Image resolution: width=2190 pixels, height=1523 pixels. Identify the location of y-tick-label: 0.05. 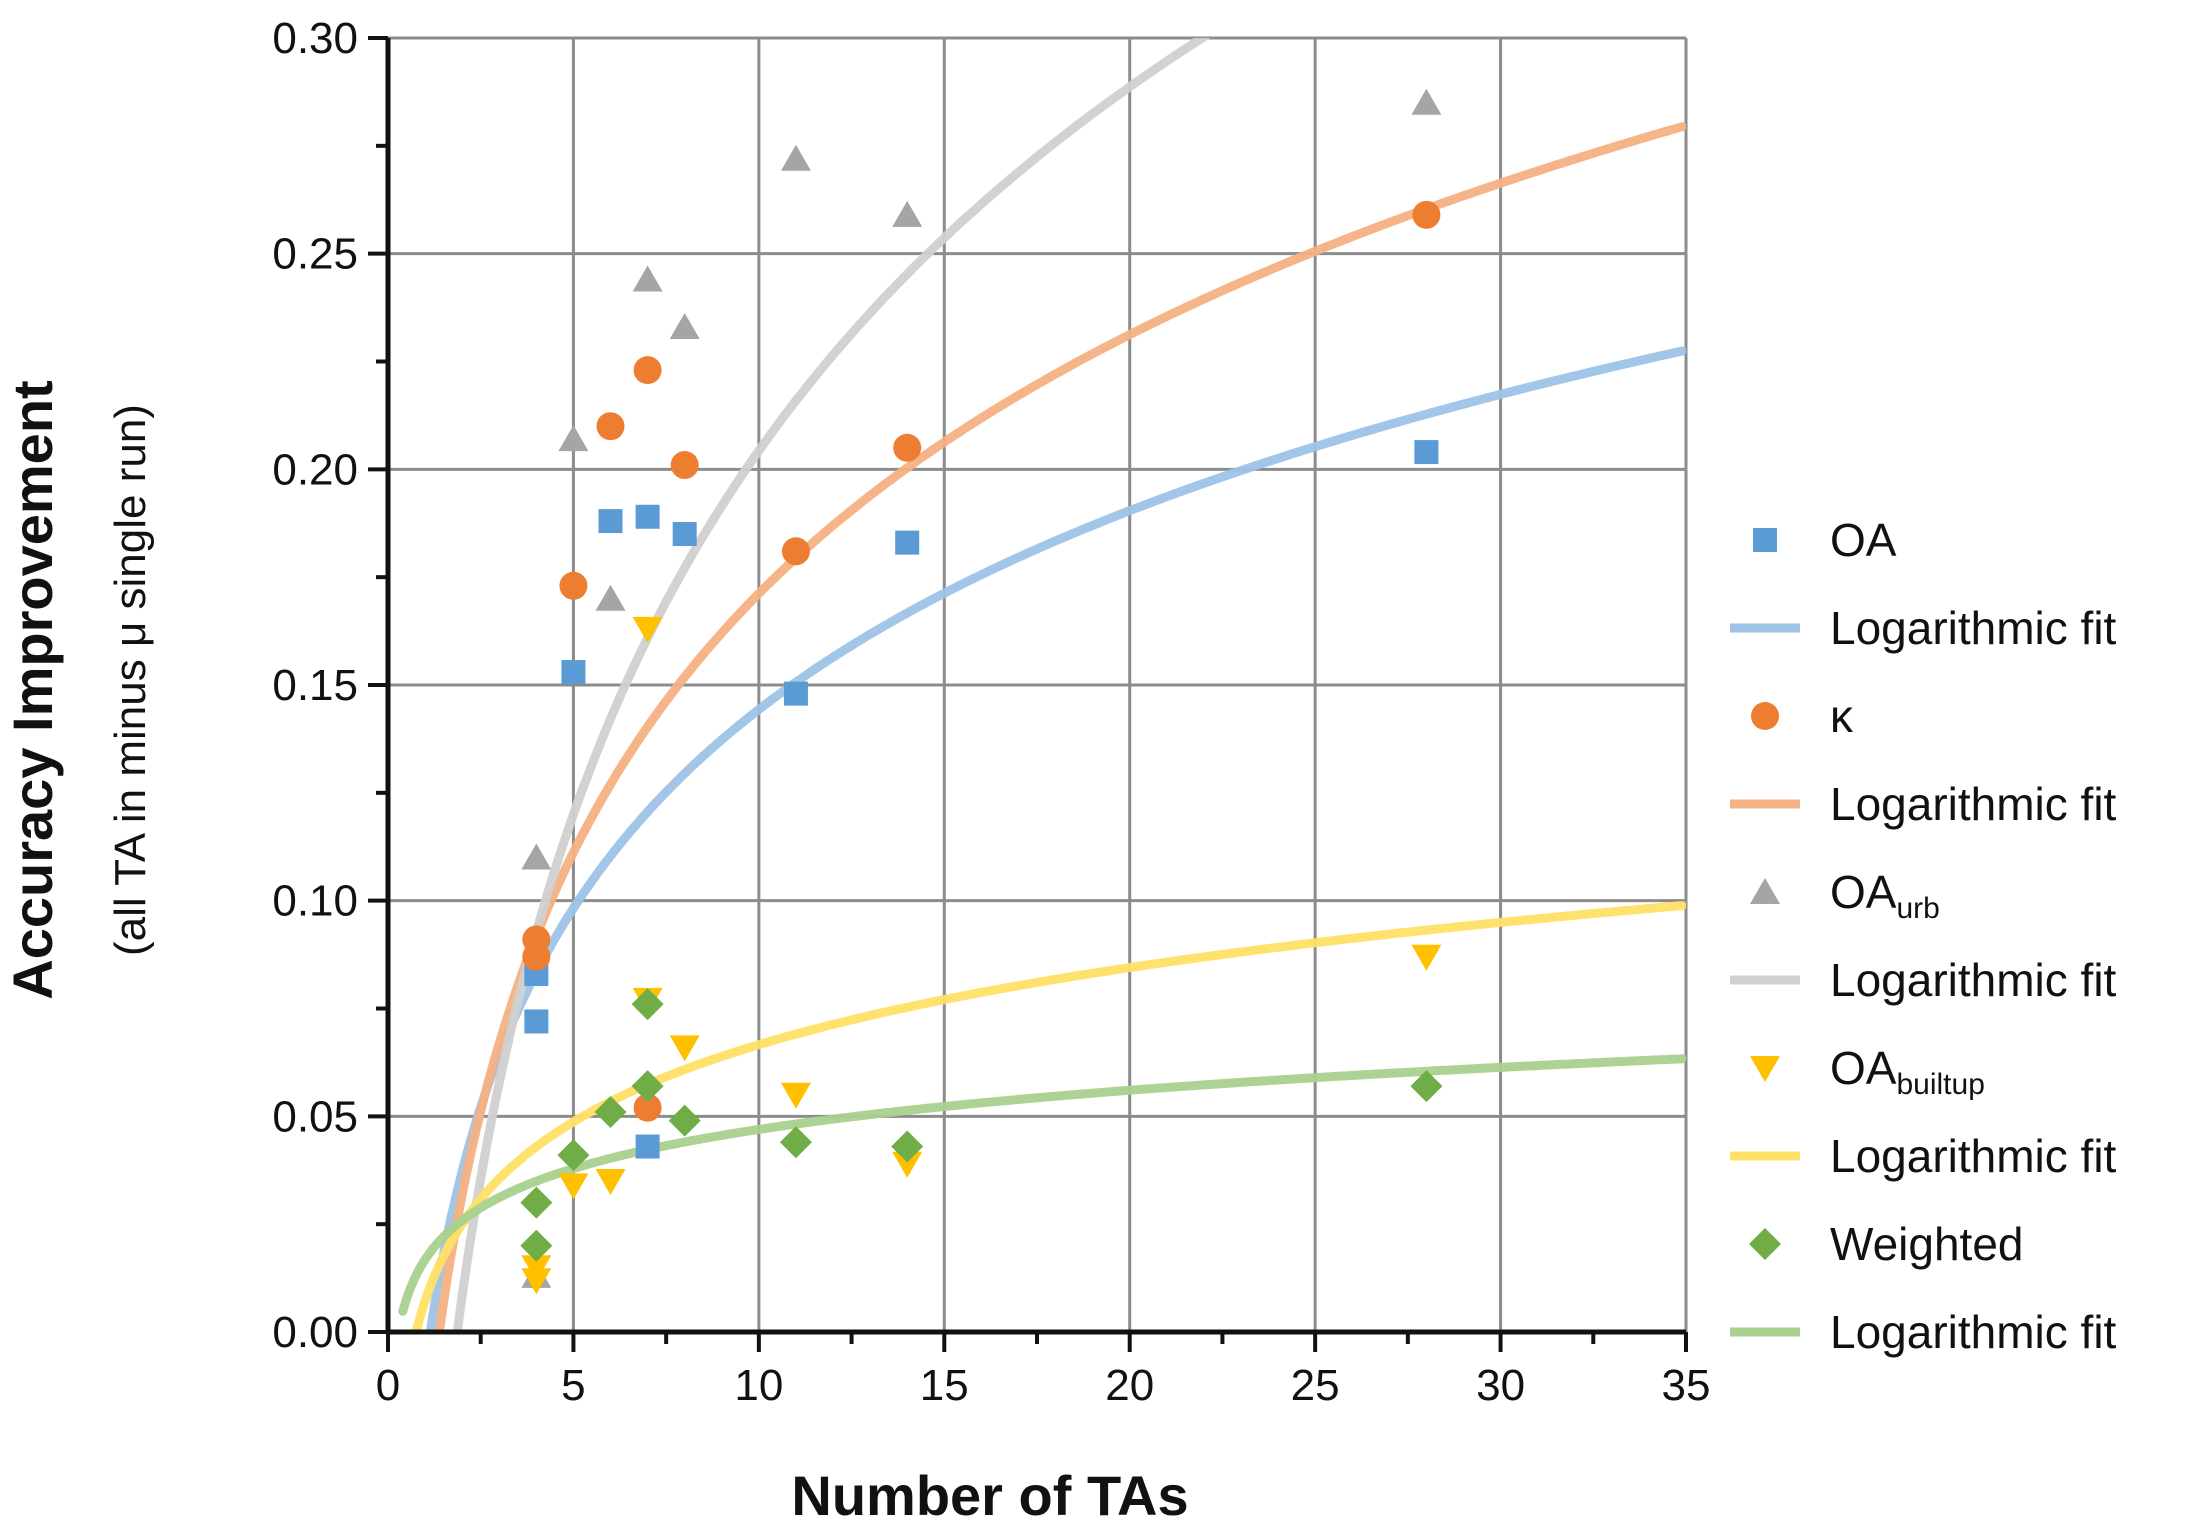
(315, 1116).